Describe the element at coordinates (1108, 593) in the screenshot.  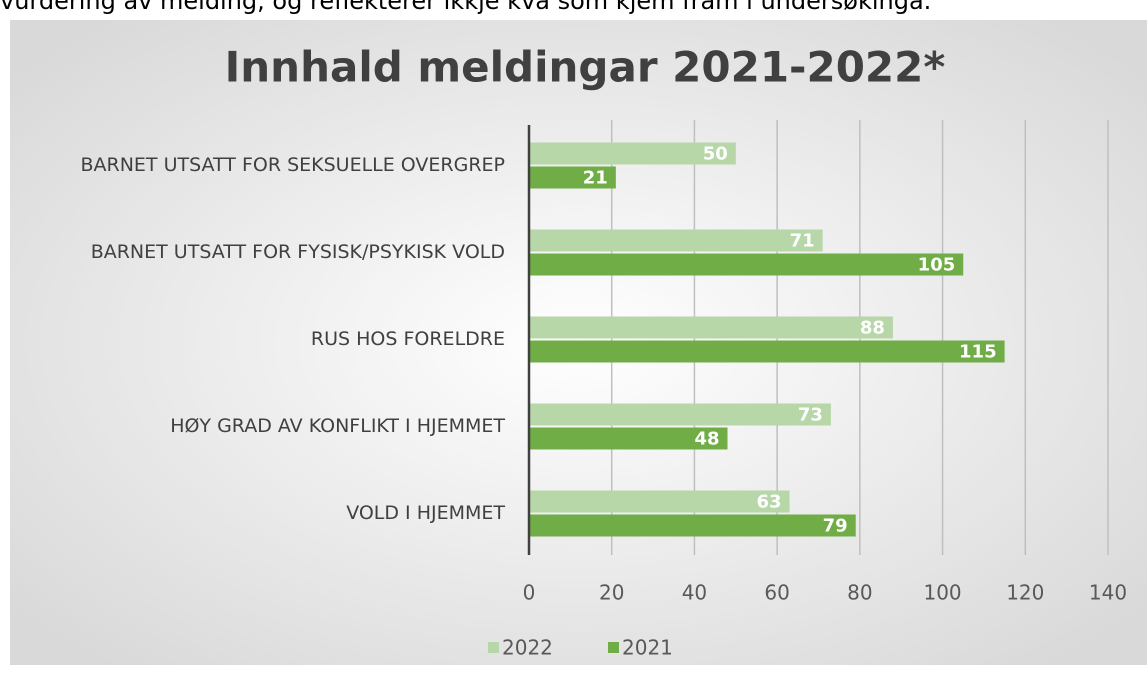
I see `x-tick-label: 140` at that location.